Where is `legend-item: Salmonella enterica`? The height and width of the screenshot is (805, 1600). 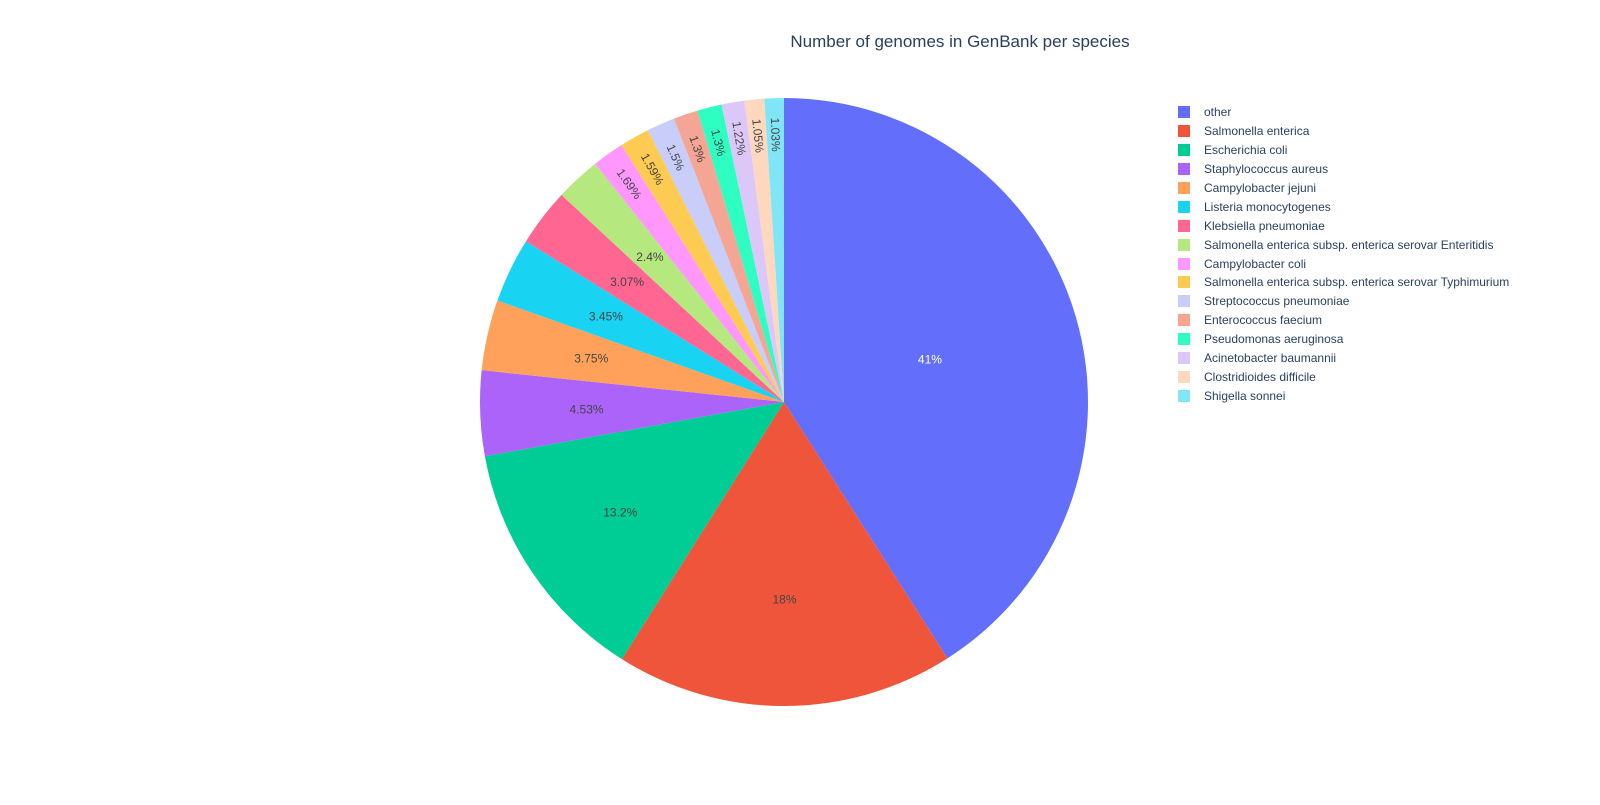 legend-item: Salmonella enterica is located at coordinates (1343, 131).